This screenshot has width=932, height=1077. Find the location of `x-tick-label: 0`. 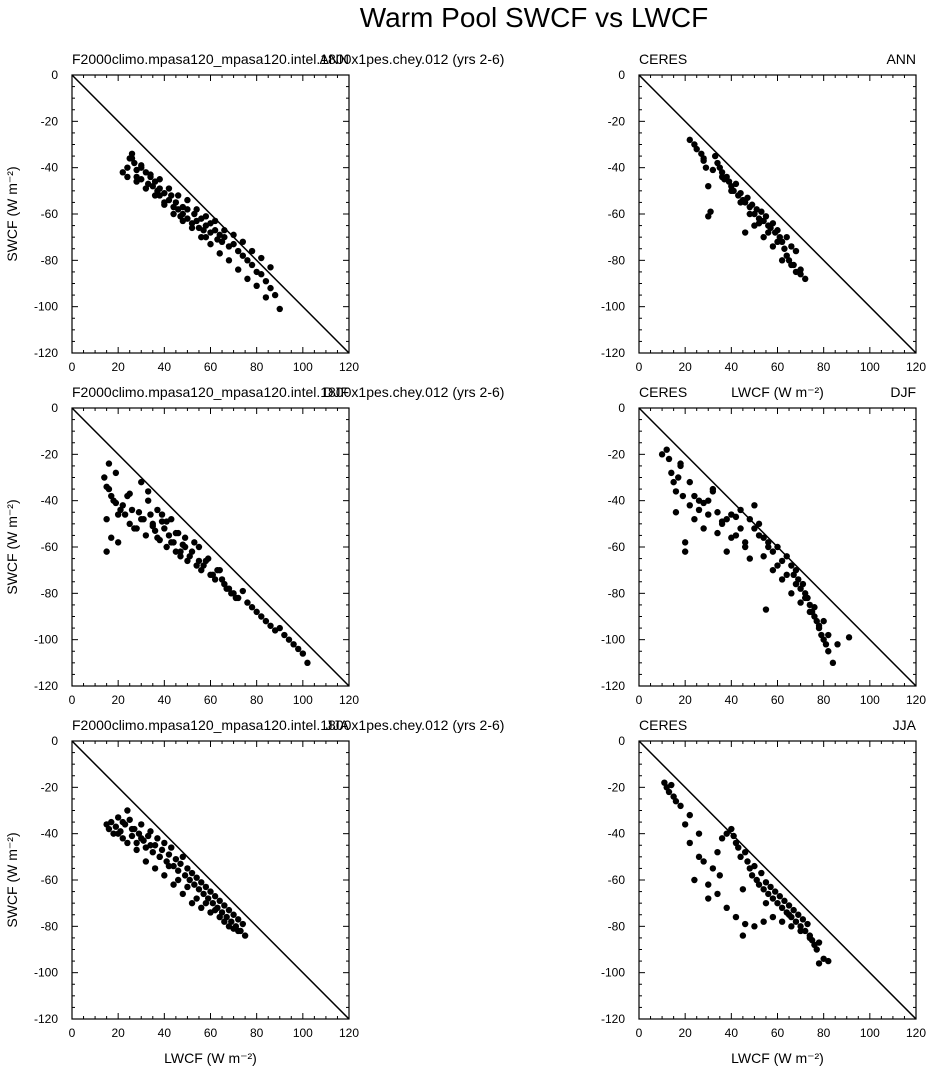

x-tick-label: 0 is located at coordinates (639, 367).